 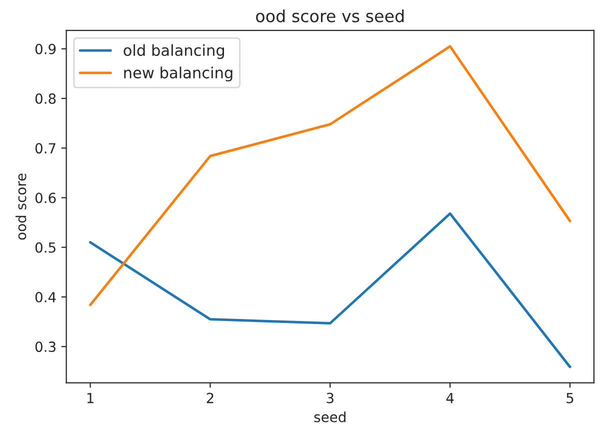 What do you see at coordinates (174, 51) in the screenshot?
I see `legend-label: old balancing` at bounding box center [174, 51].